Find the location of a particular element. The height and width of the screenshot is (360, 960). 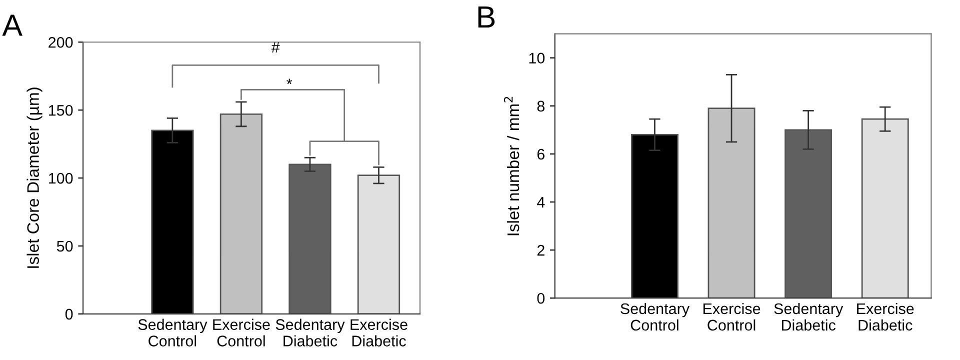

y-tick-label: 150 is located at coordinates (60, 110).